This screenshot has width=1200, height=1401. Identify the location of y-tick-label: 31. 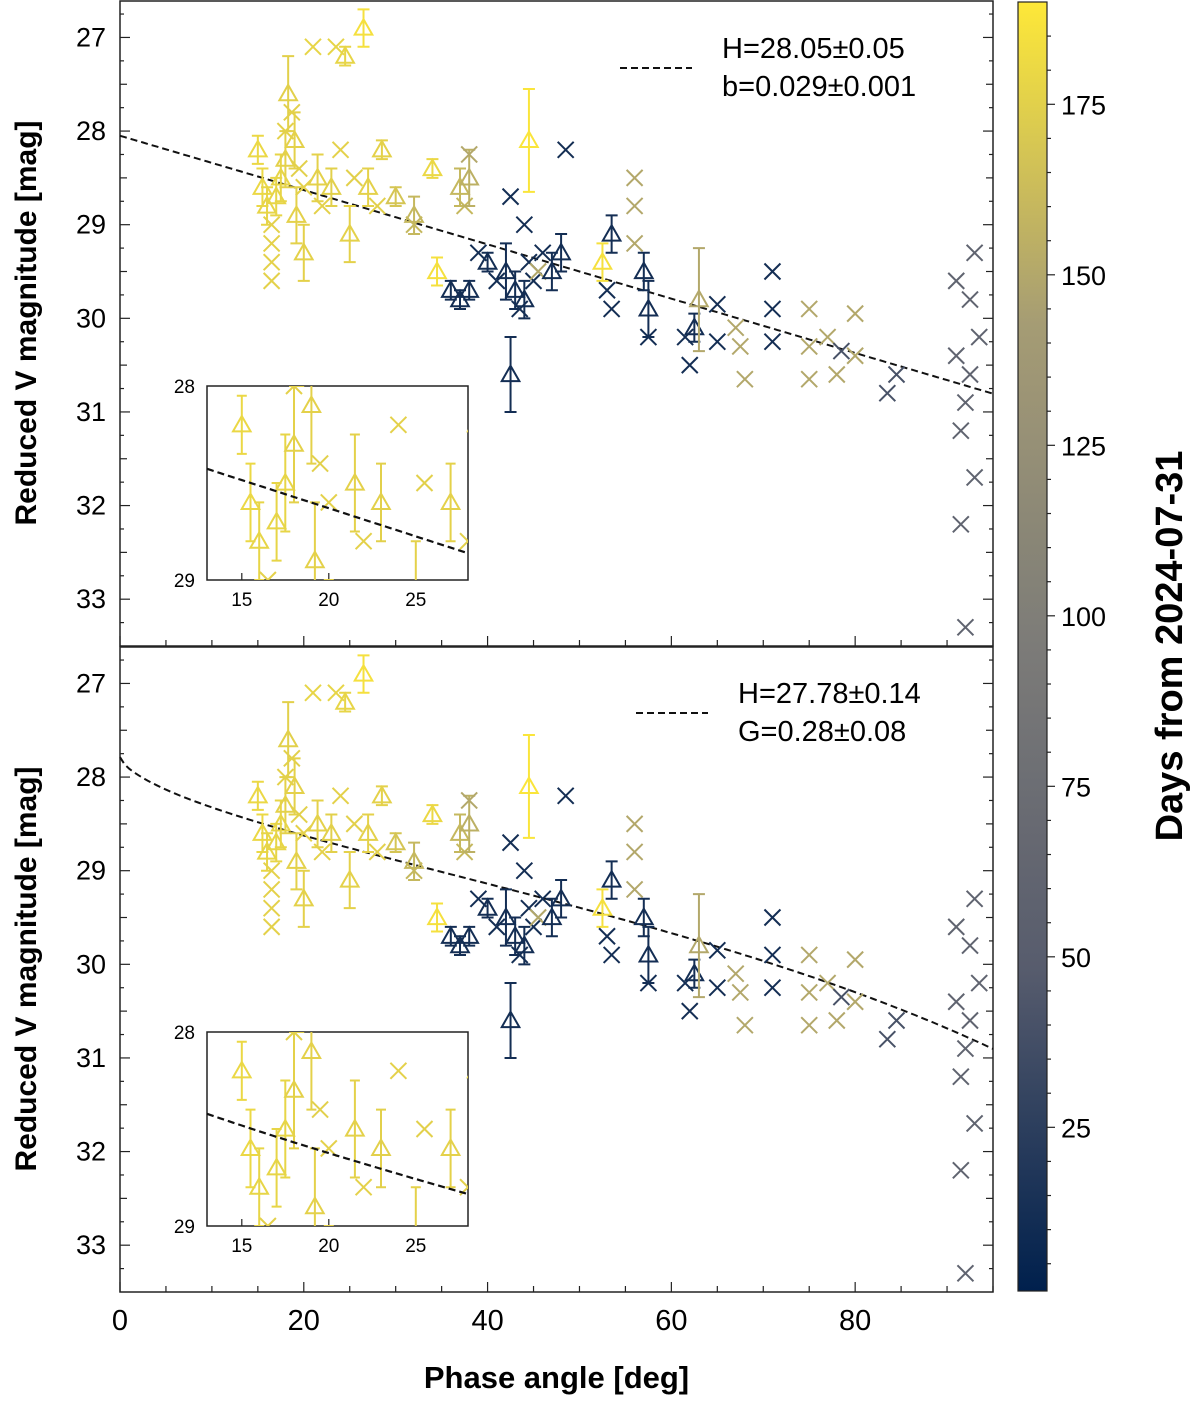
(91, 1058).